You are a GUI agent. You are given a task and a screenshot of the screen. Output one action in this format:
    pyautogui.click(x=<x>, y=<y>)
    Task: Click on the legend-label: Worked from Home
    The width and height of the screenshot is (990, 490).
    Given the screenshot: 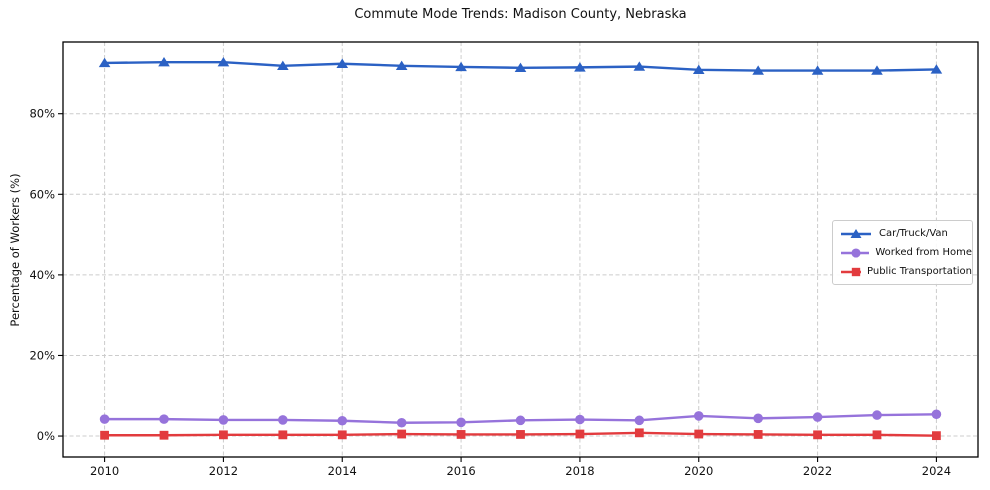 What is the action you would take?
    pyautogui.click(x=923, y=252)
    